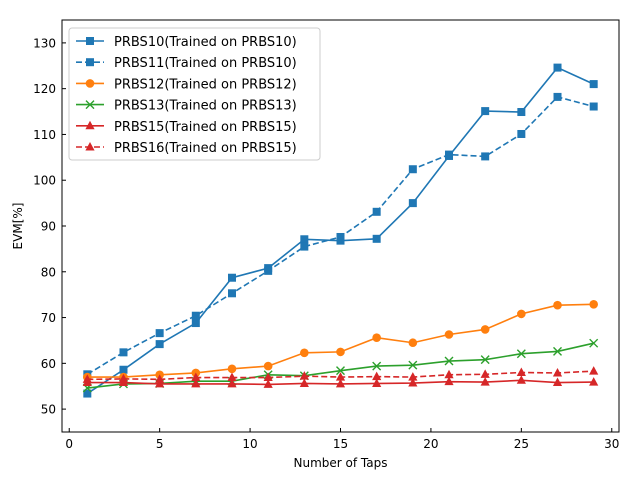 This screenshot has width=640, height=480. Describe the element at coordinates (341, 463) in the screenshot. I see `x-axis-label: Number of Taps` at that location.